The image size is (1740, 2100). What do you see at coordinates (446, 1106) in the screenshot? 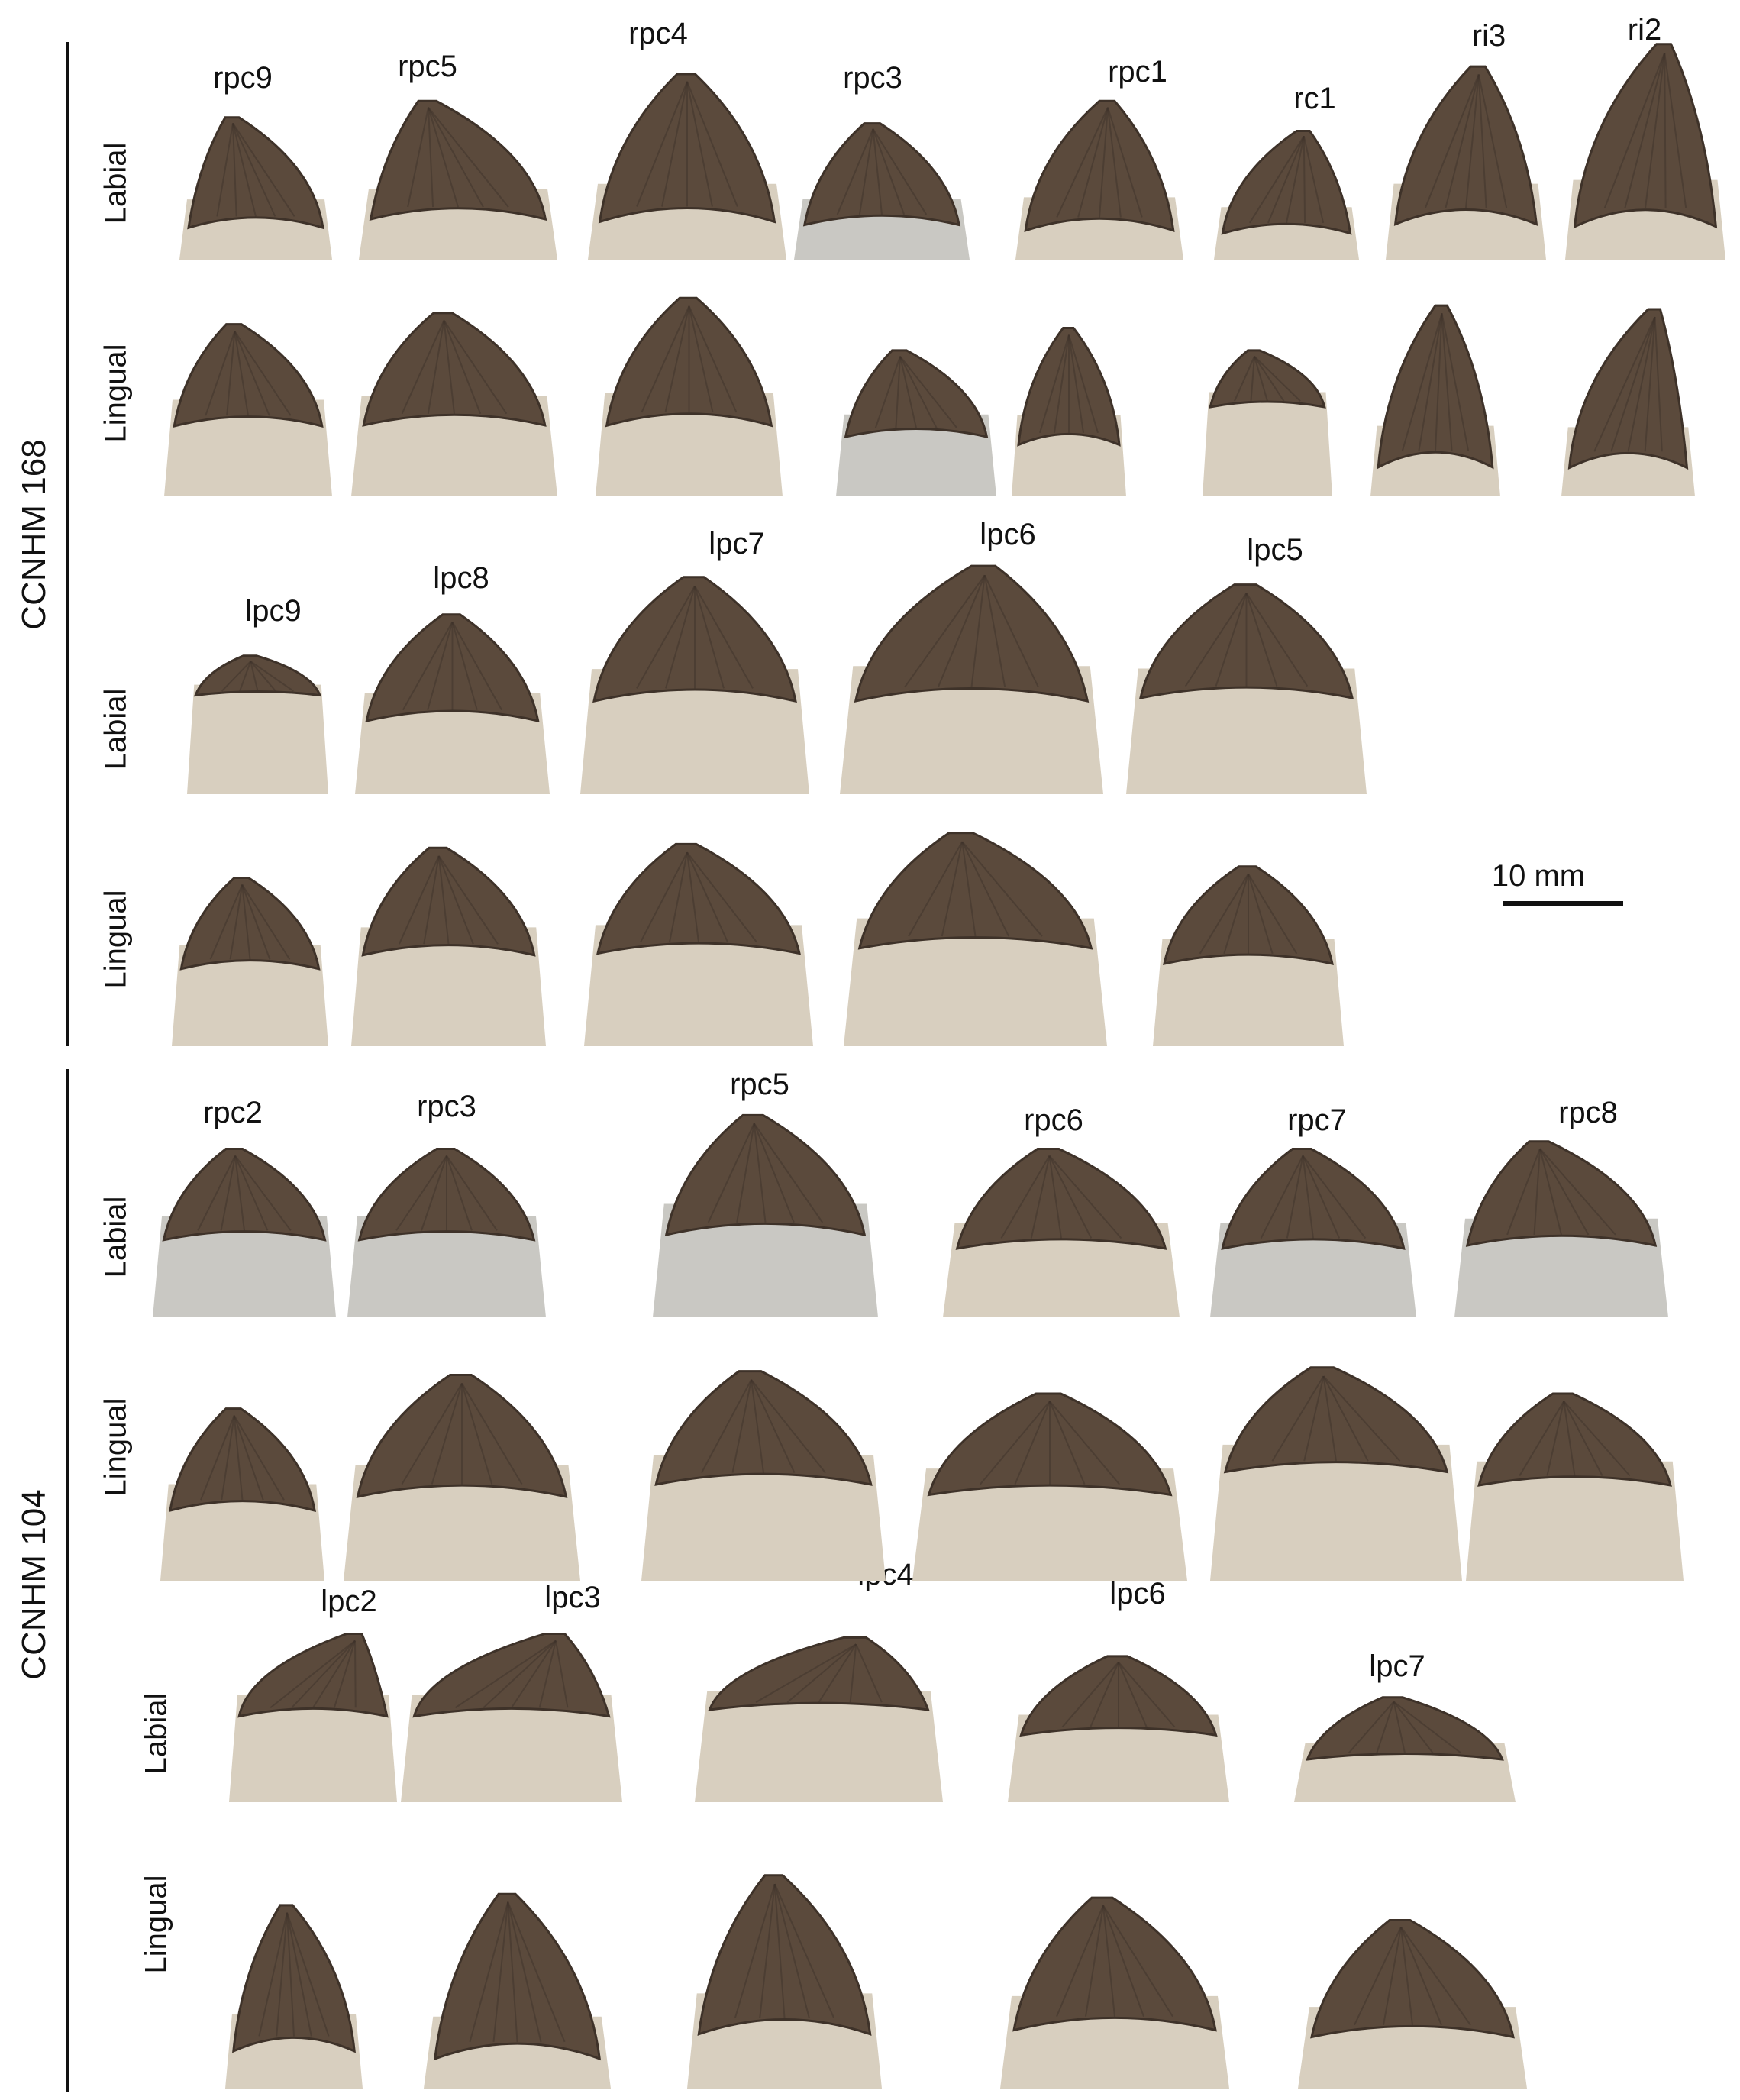
I see `tooth-label: rpc3` at bounding box center [446, 1106].